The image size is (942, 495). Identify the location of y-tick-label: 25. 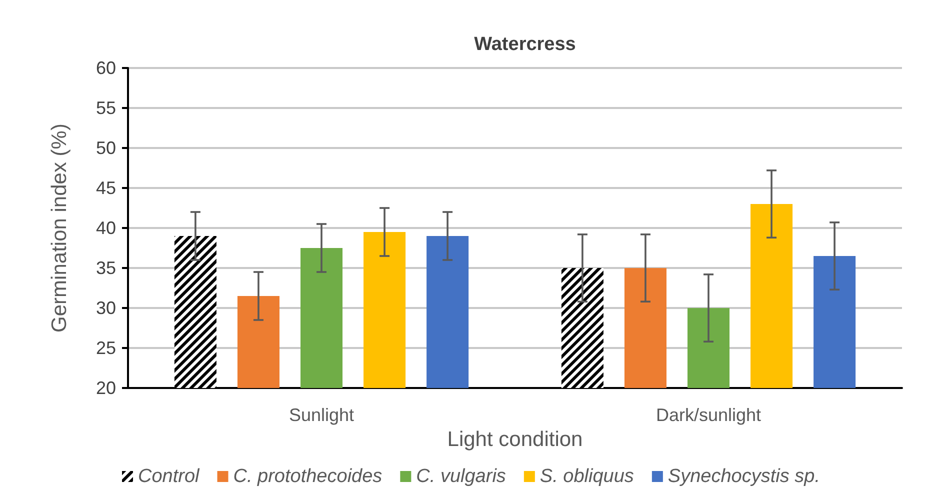
(106, 348).